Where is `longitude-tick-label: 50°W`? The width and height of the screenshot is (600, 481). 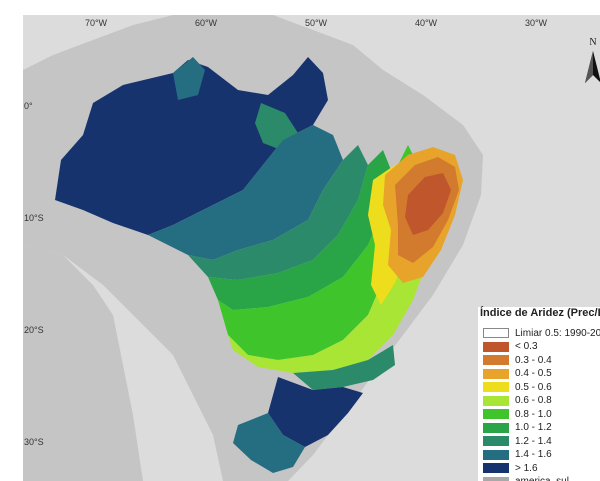 longitude-tick-label: 50°W is located at coordinates (316, 23).